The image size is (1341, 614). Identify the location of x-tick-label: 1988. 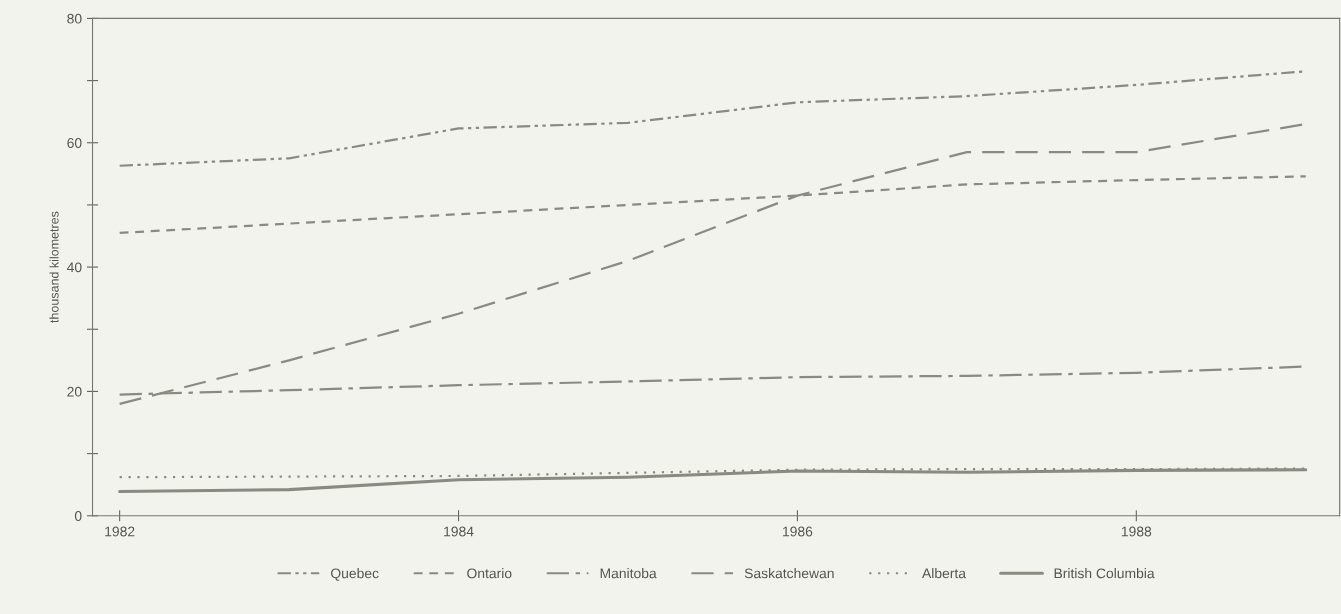
(1136, 531).